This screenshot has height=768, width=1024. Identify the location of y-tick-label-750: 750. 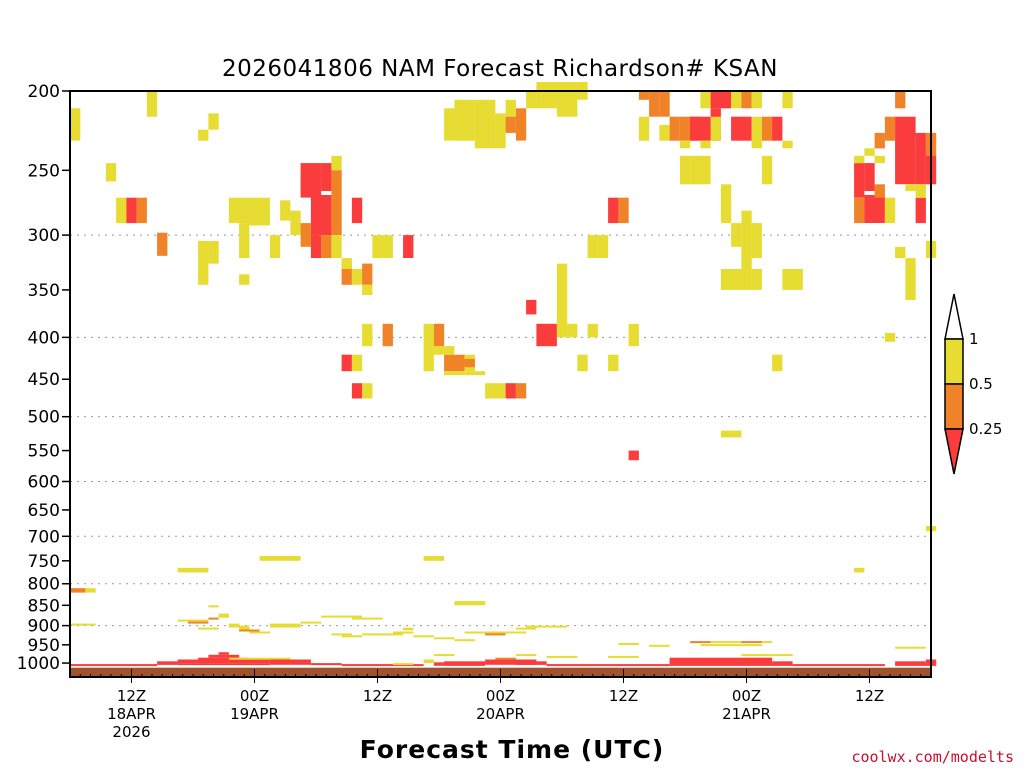
(44, 562).